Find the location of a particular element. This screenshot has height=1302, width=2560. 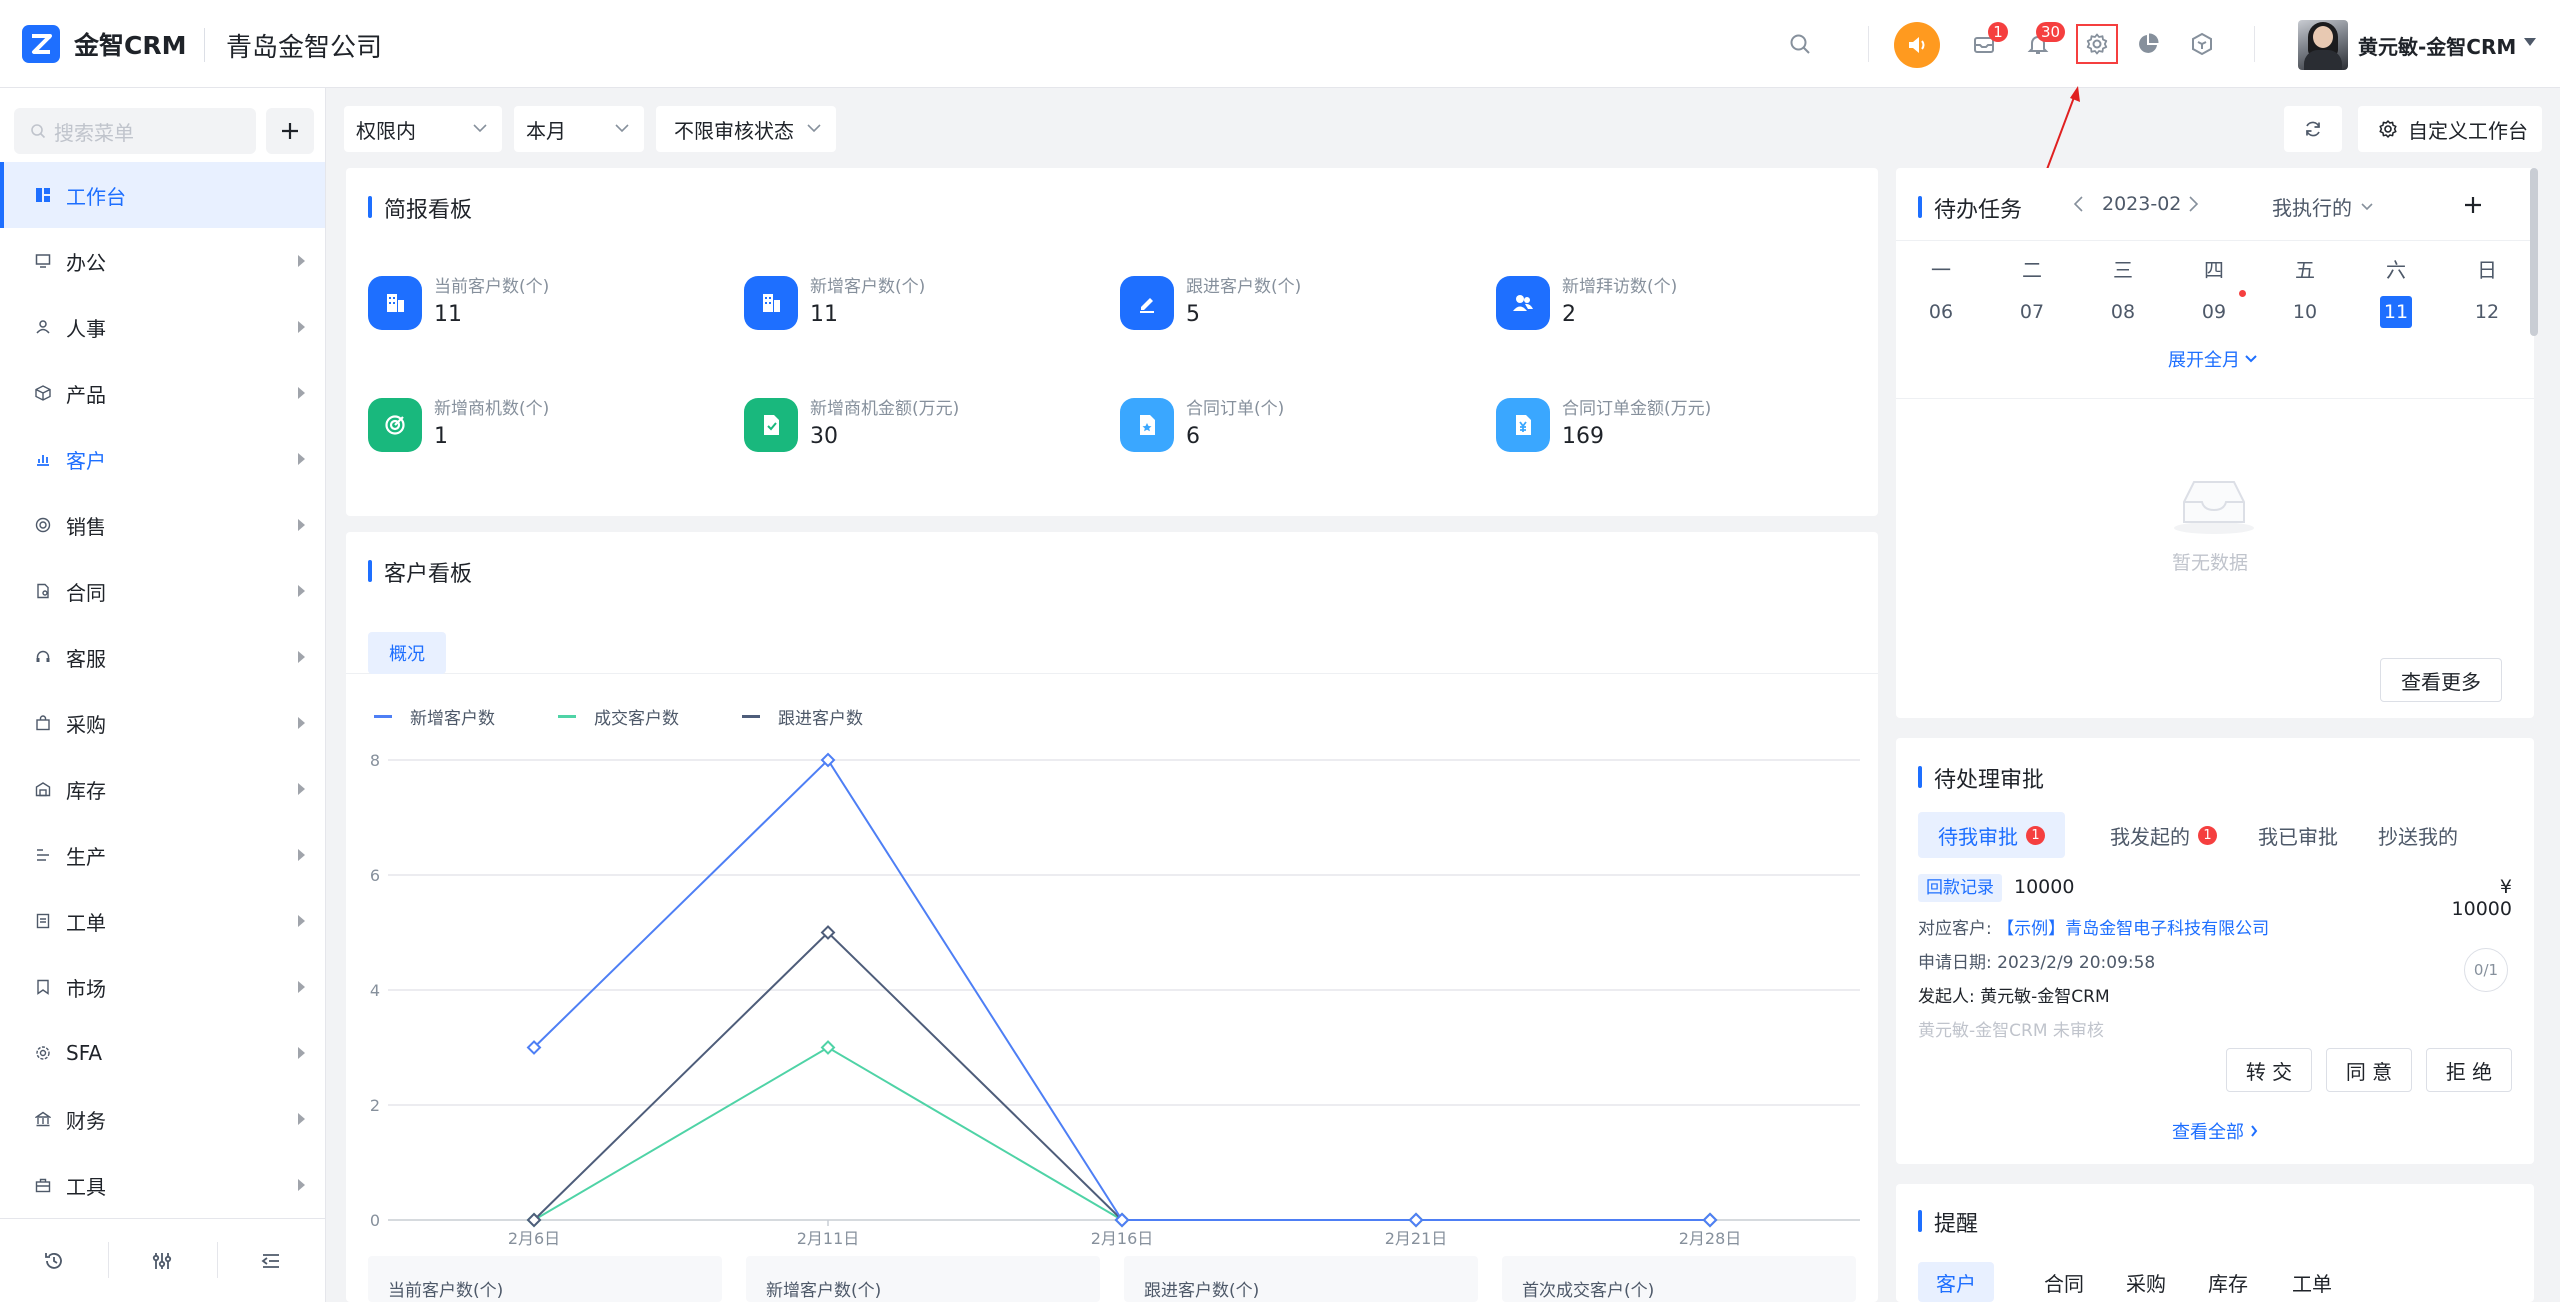

sidebar-item-contract: 合同 is located at coordinates (162, 591).